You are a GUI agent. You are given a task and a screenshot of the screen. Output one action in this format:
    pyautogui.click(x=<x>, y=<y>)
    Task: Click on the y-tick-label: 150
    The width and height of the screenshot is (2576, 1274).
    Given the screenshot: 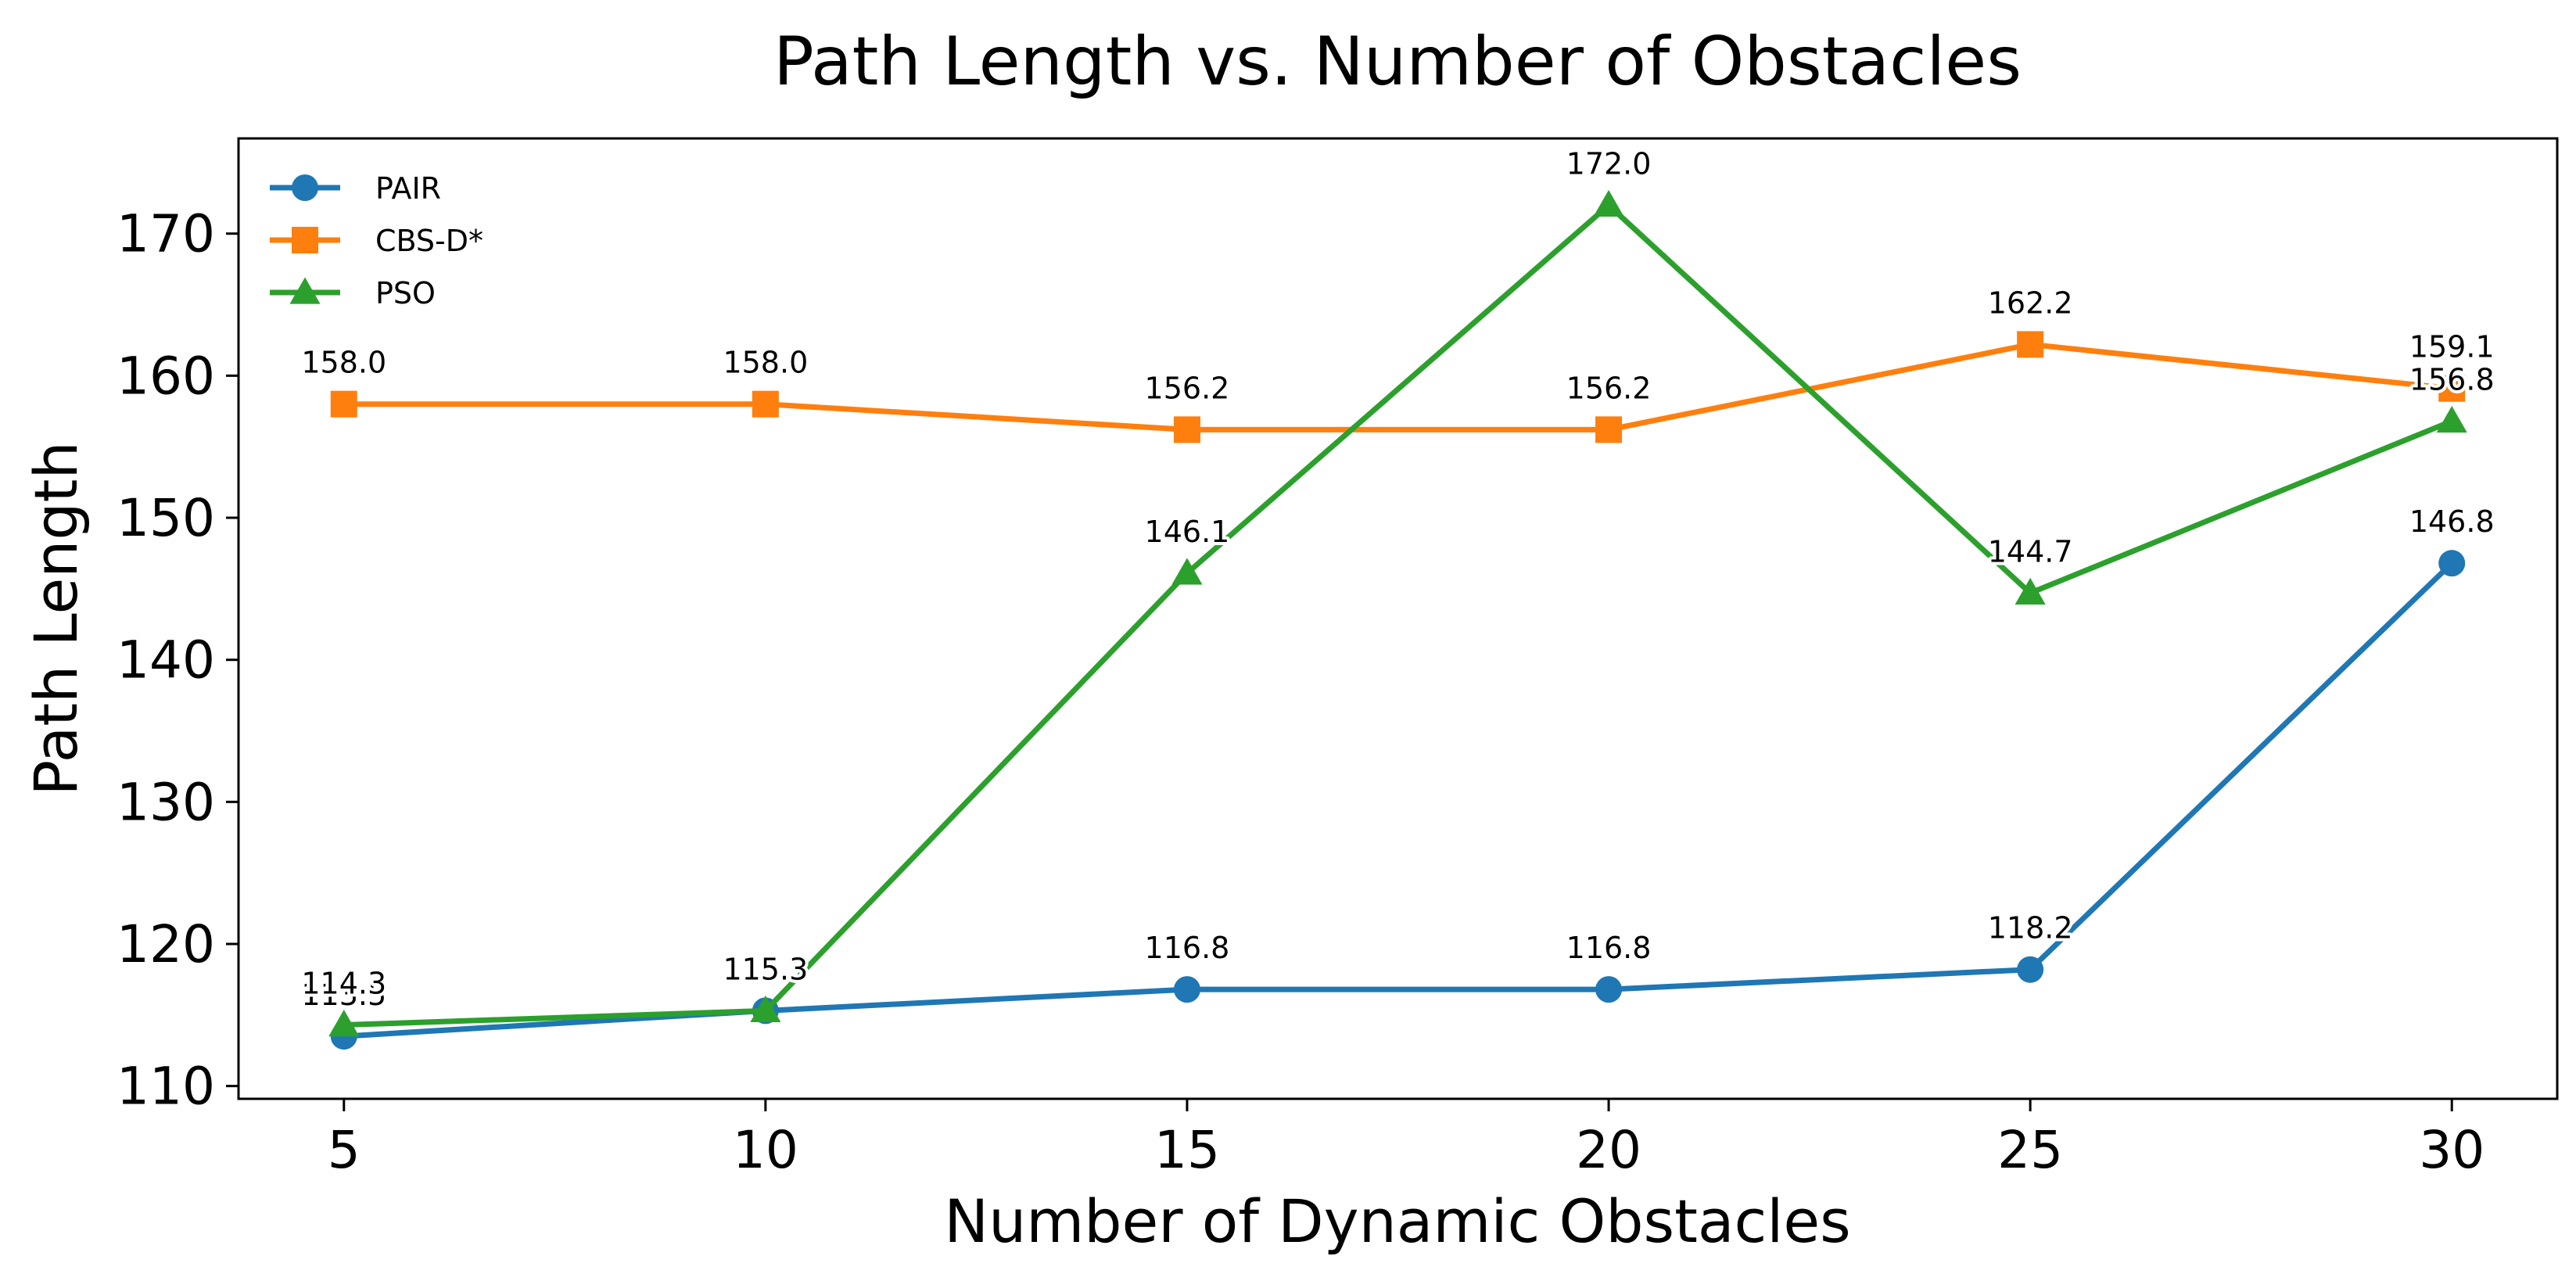 What is the action you would take?
    pyautogui.click(x=166, y=518)
    